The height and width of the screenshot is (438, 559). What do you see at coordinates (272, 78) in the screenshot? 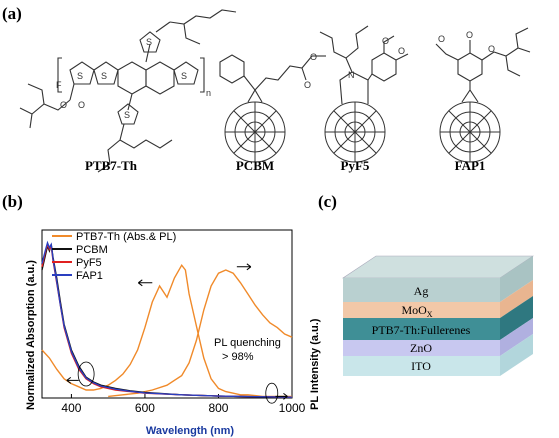
I see `pcbm-addend` at bounding box center [272, 78].